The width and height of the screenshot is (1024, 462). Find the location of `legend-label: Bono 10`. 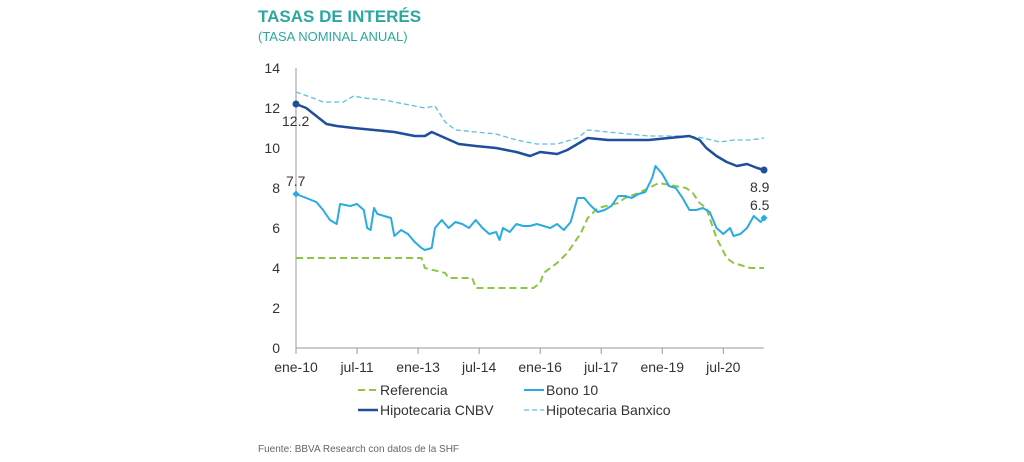

legend-label: Bono 10 is located at coordinates (572, 390).